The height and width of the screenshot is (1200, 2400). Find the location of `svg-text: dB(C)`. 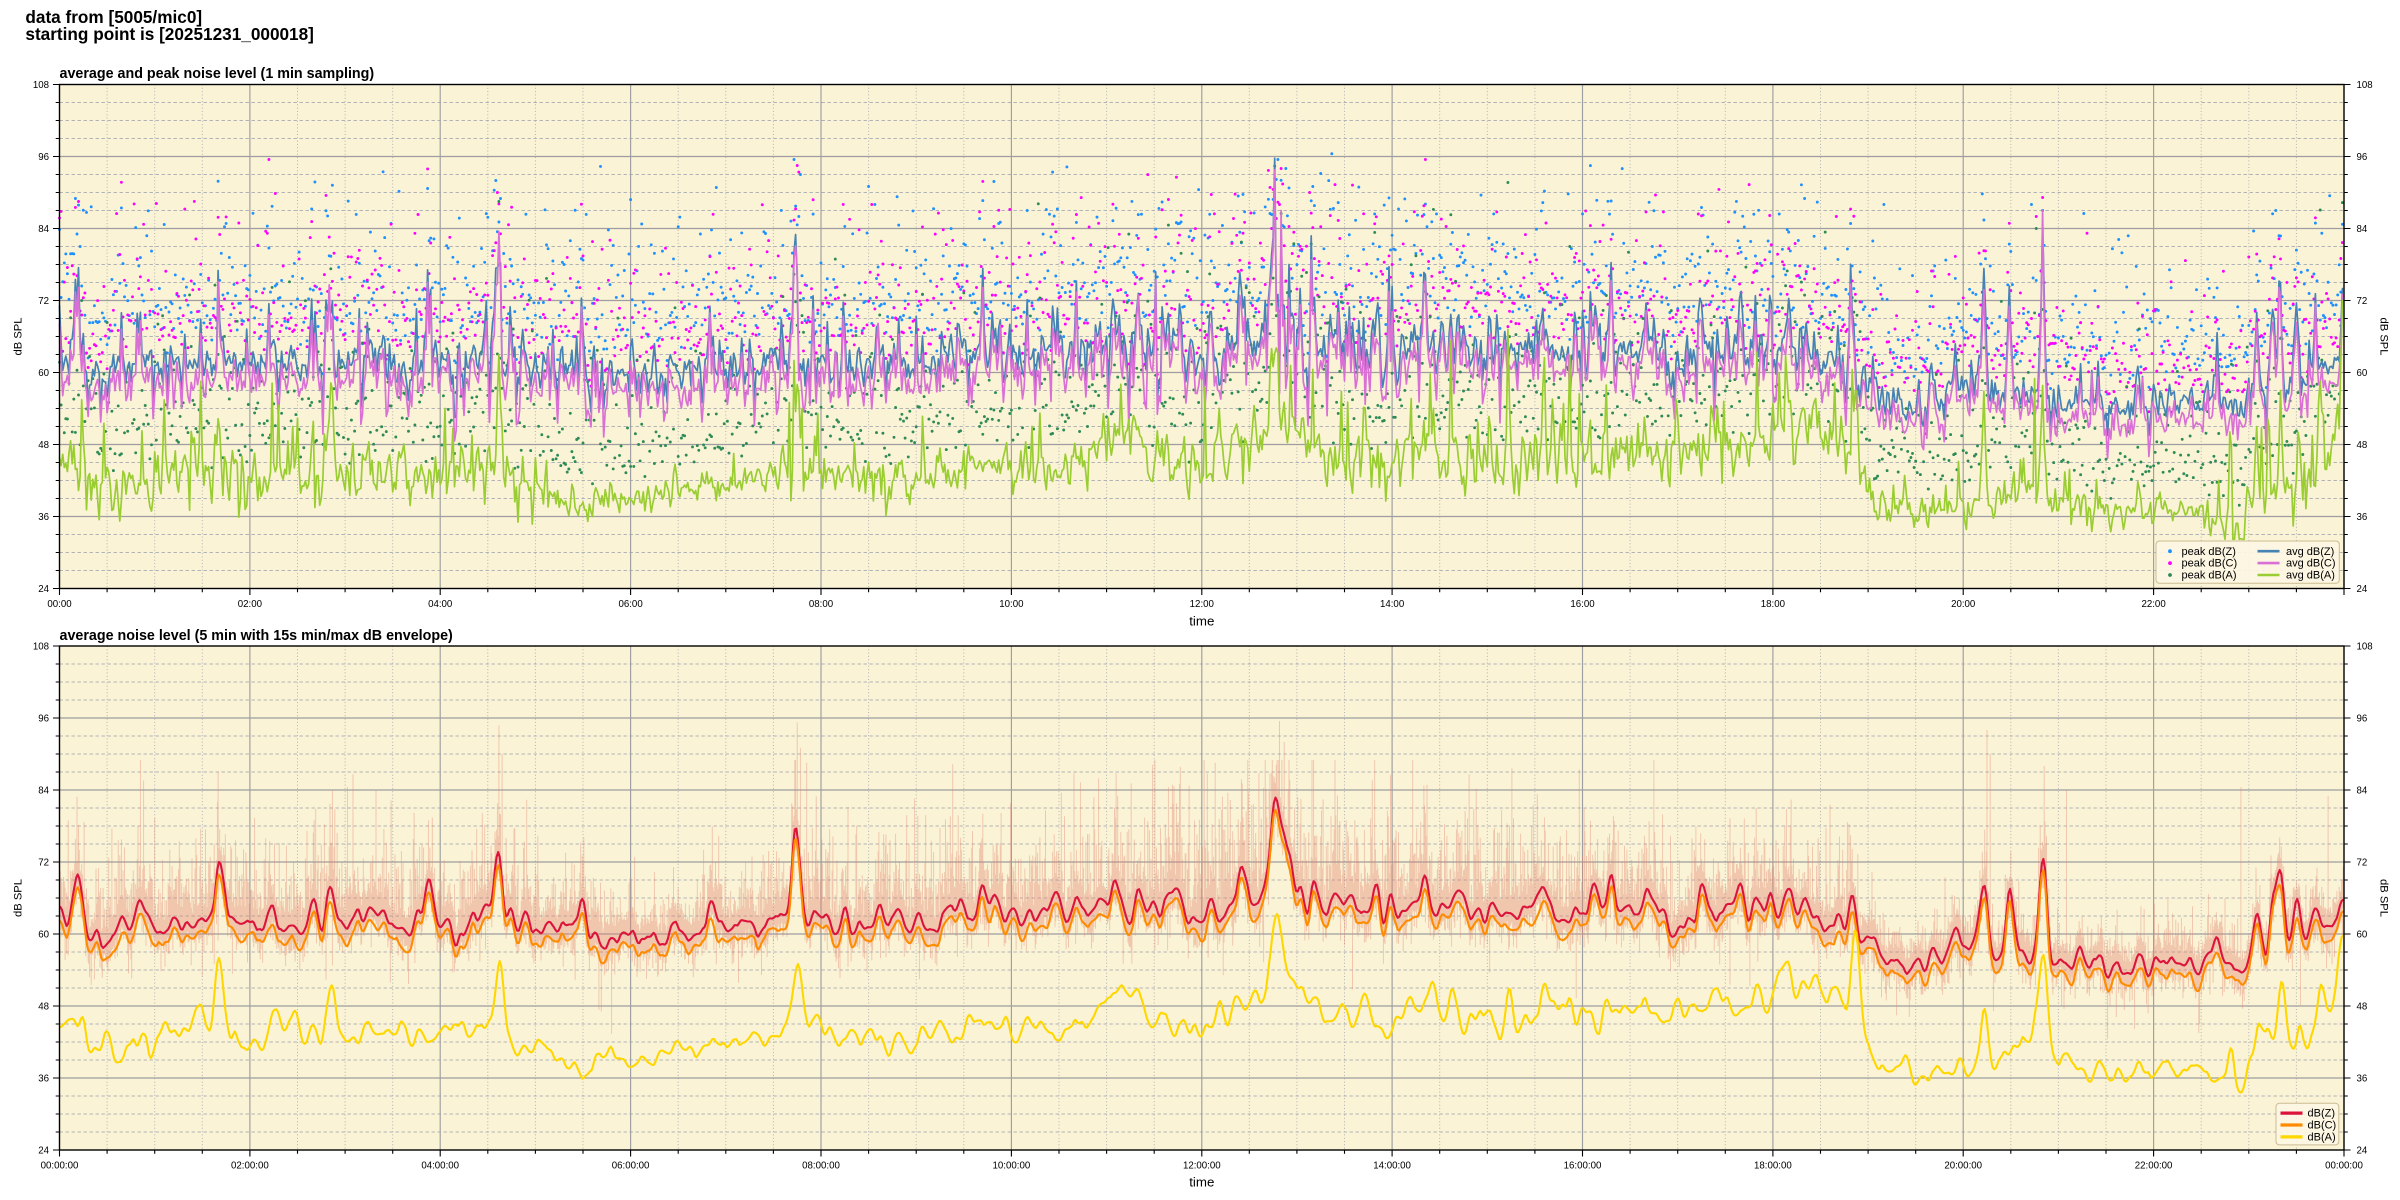

svg-text: dB(C) is located at coordinates (2322, 1126).